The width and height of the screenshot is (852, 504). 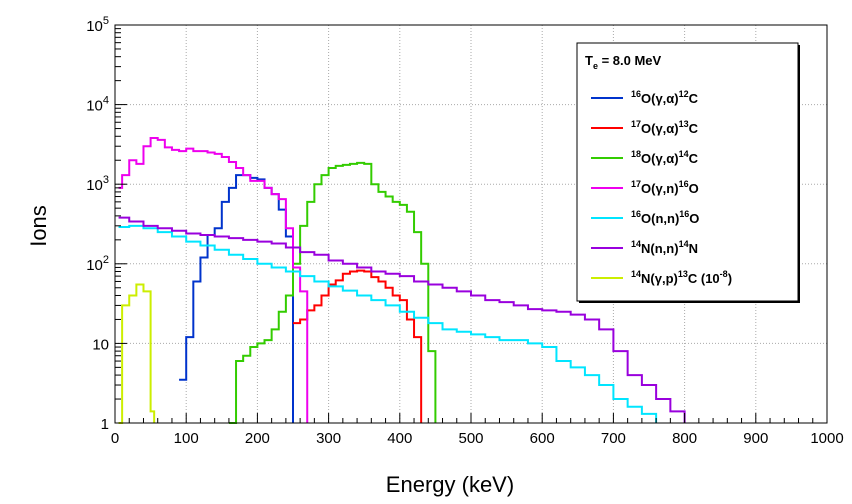 I want to click on x-tick-label: 100, so click(x=186, y=438).